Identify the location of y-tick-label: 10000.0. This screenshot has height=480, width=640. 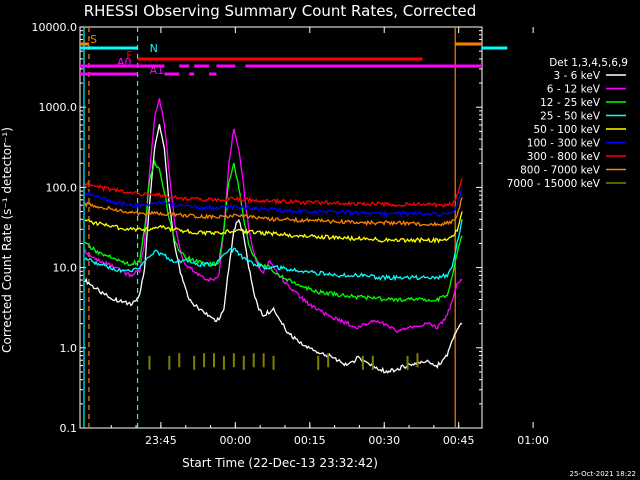
(55, 27).